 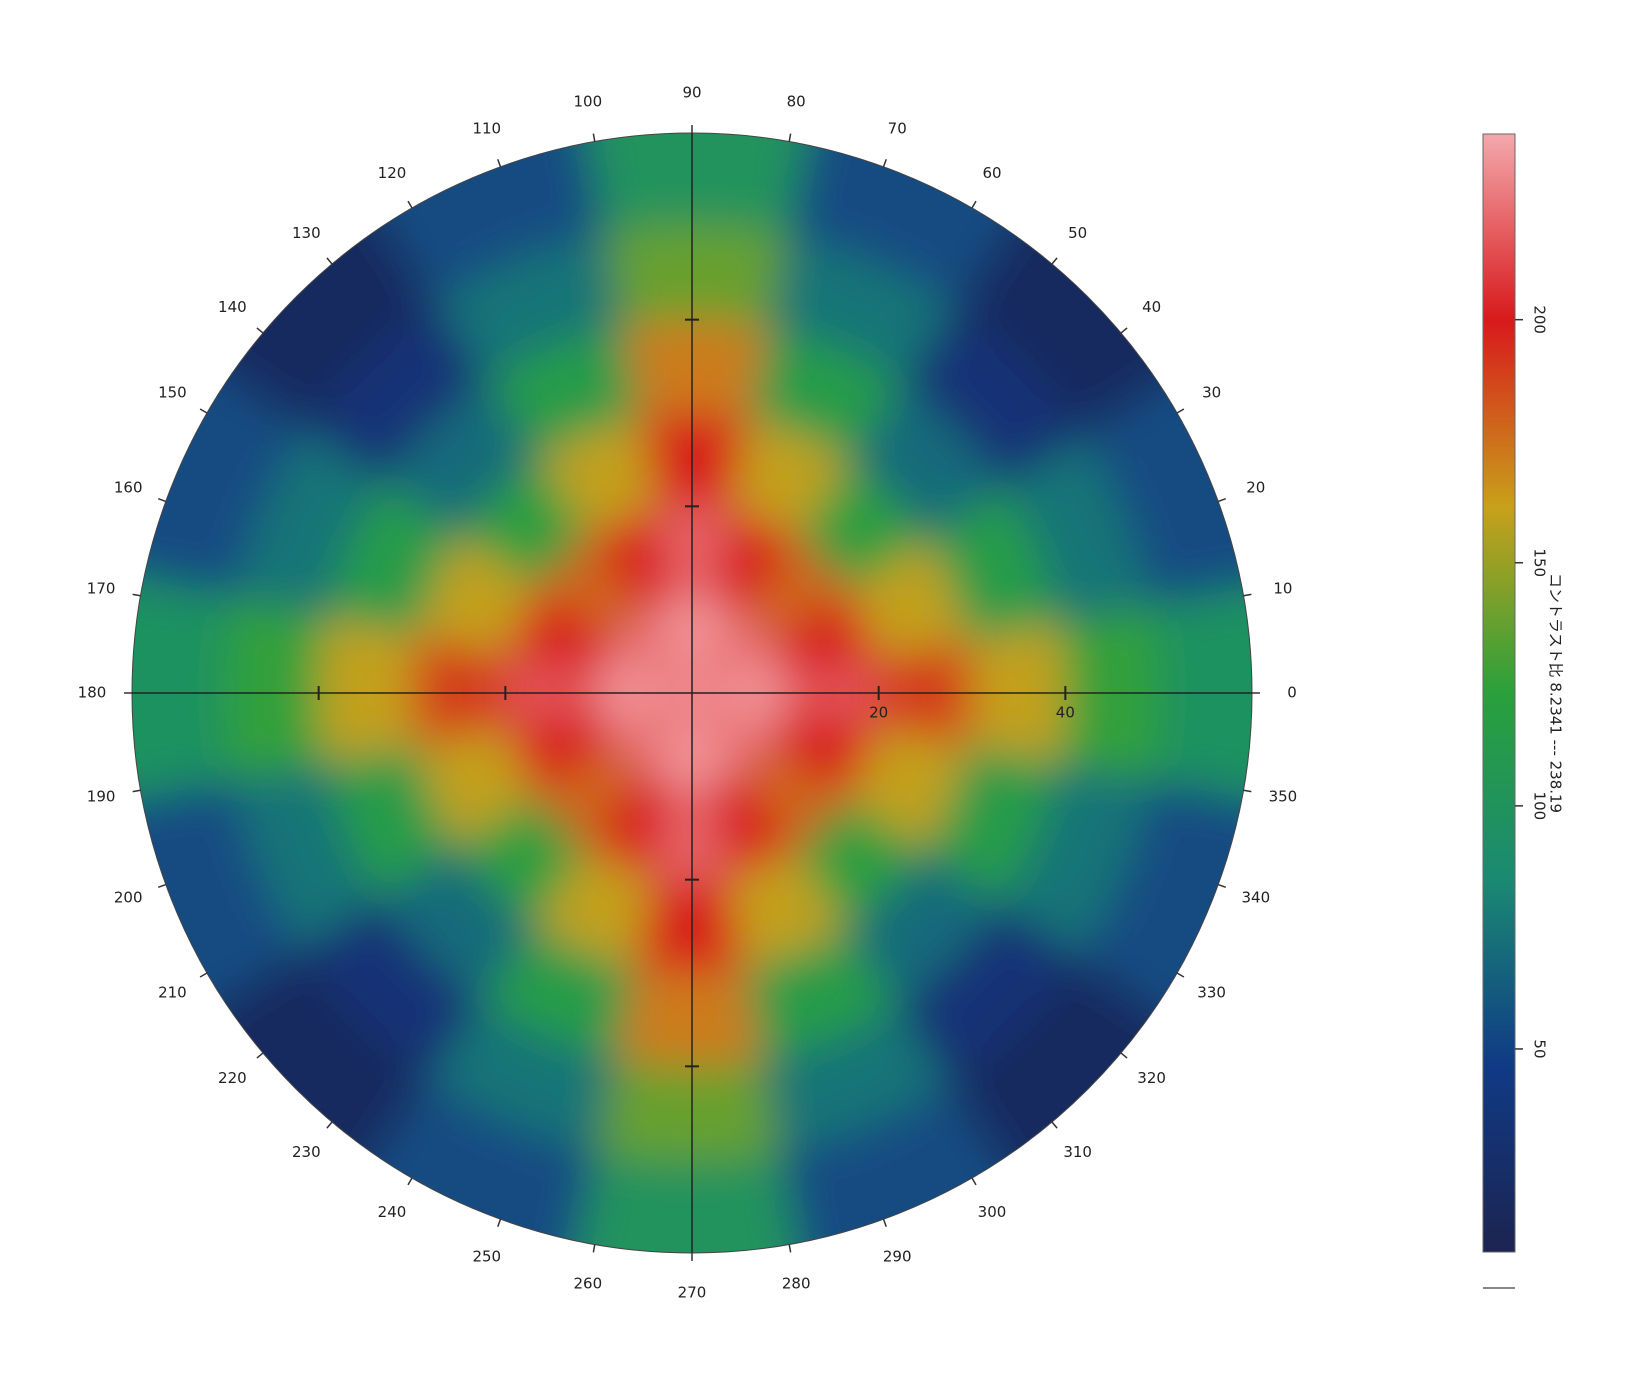 I want to click on theta-tick-label: 0, so click(x=1292, y=693).